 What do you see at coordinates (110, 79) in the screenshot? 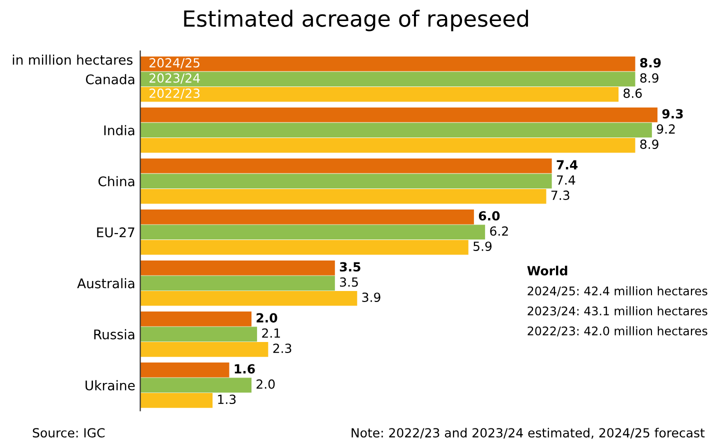
I see `y-tick-label: Canada` at bounding box center [110, 79].